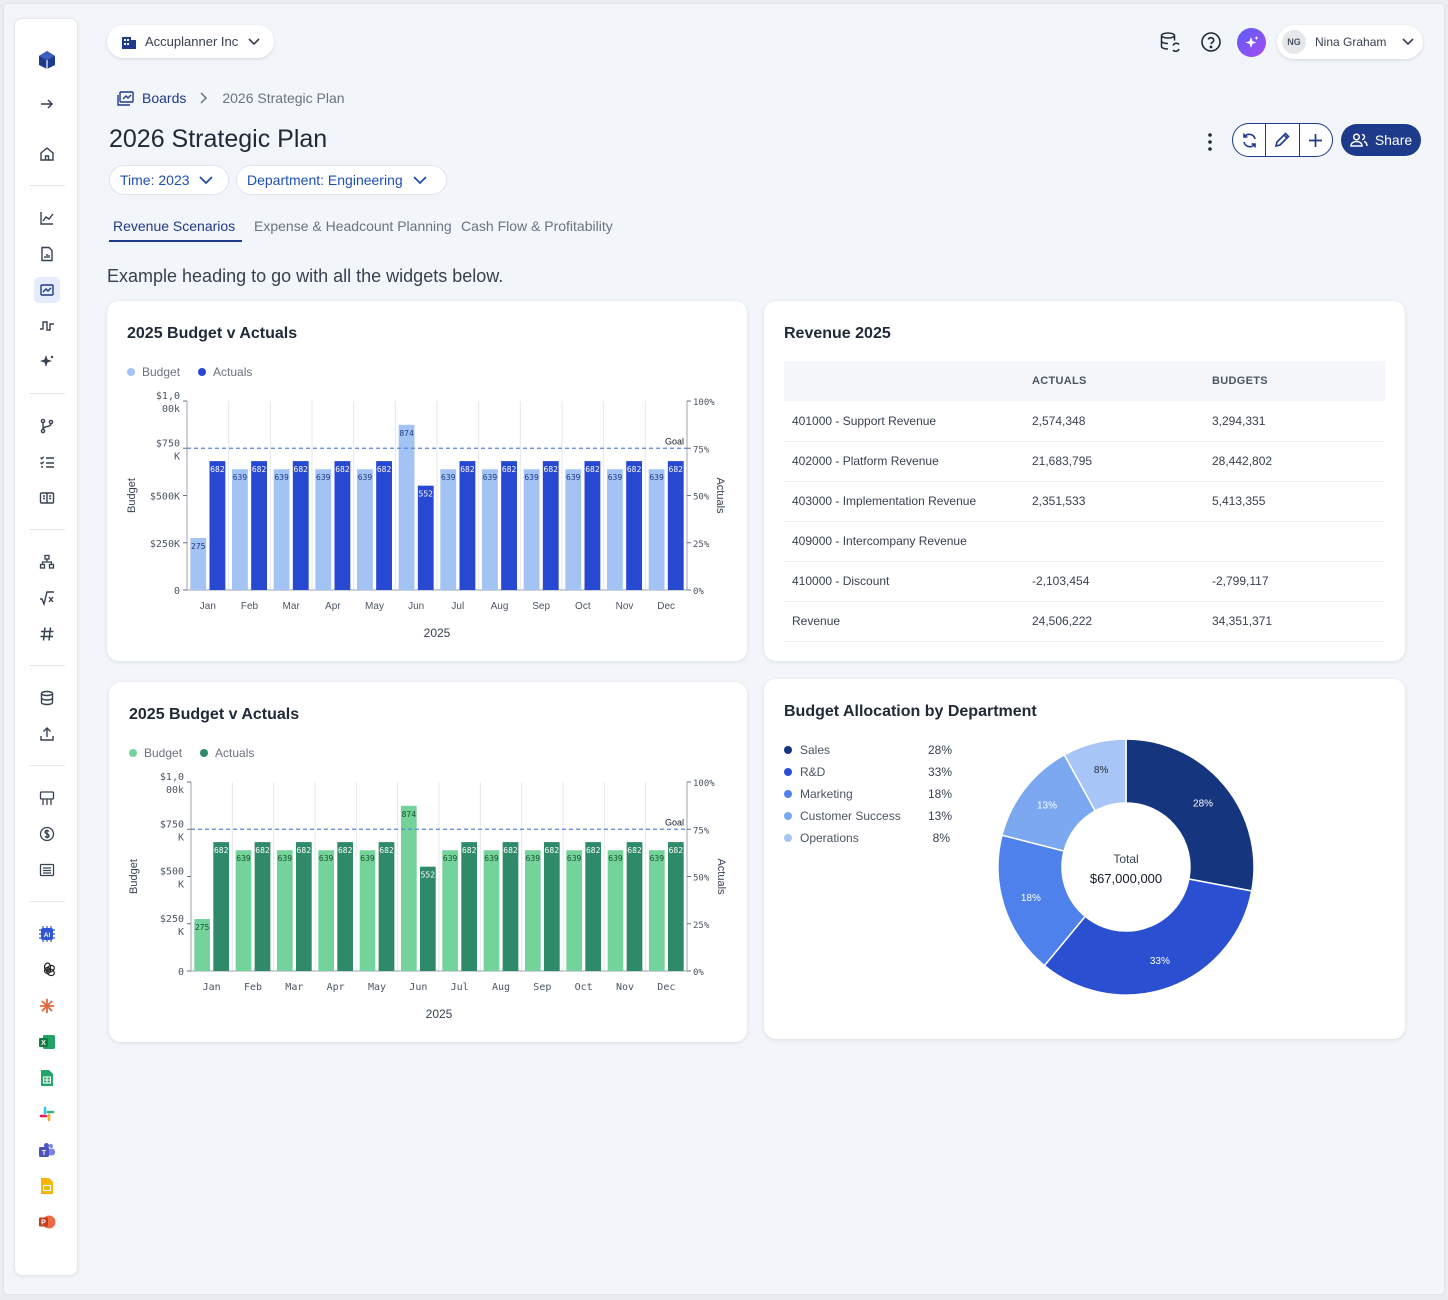 This screenshot has width=1448, height=1300. Describe the element at coordinates (47, 598) in the screenshot. I see `formula-icon` at that location.